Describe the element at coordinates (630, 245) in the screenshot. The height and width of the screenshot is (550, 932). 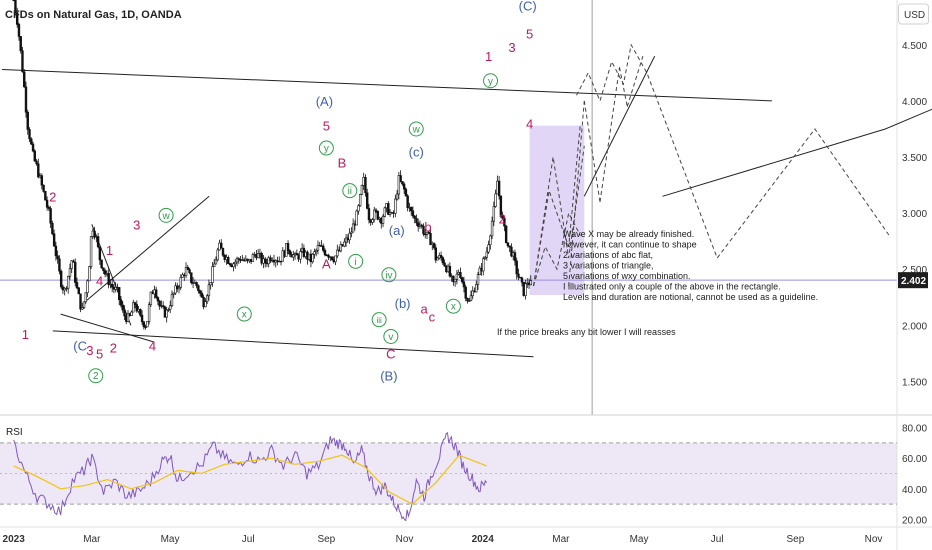
I see `annotation-line: however, it can continue to shape` at that location.